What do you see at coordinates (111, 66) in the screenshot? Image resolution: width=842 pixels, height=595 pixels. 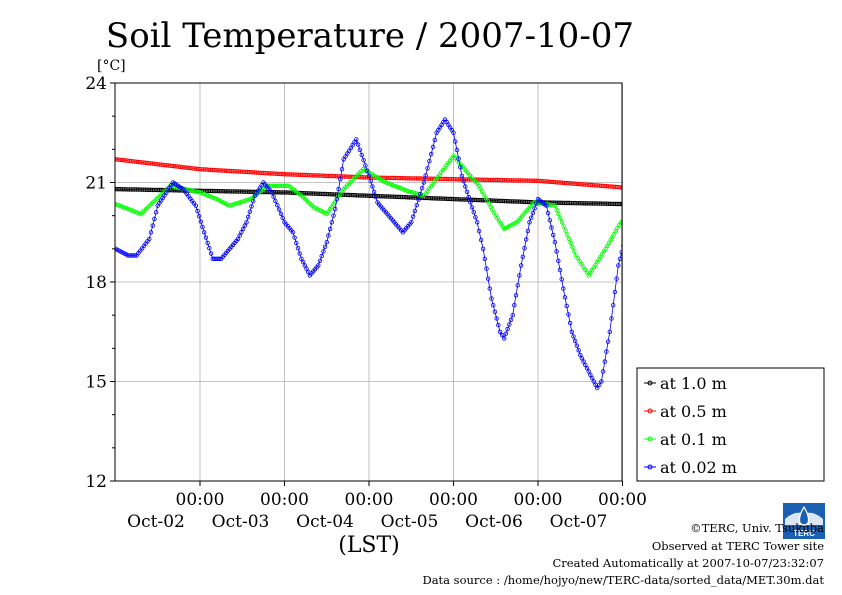 I see `y-axis-unit: [°C]` at bounding box center [111, 66].